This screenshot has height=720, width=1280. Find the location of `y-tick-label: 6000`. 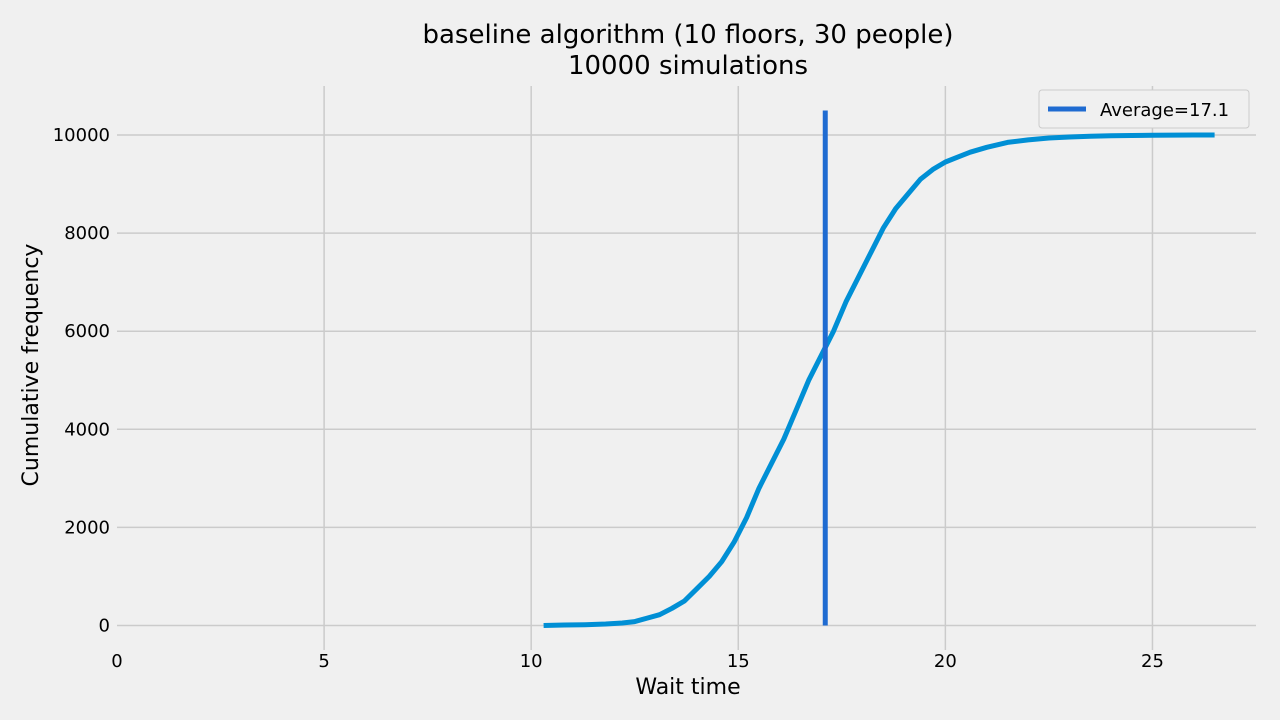

y-tick-label: 6000 is located at coordinates (87, 331).